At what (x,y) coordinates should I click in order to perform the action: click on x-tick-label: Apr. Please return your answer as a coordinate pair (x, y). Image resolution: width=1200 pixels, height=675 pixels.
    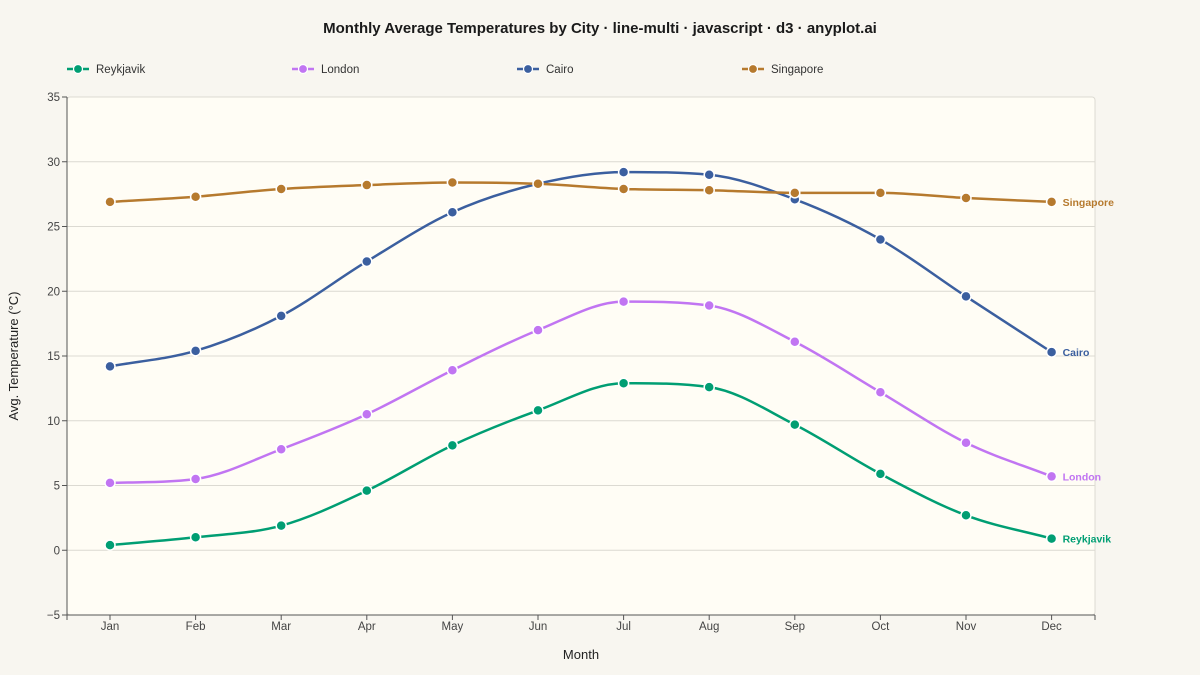
    Looking at the image, I should click on (367, 627).